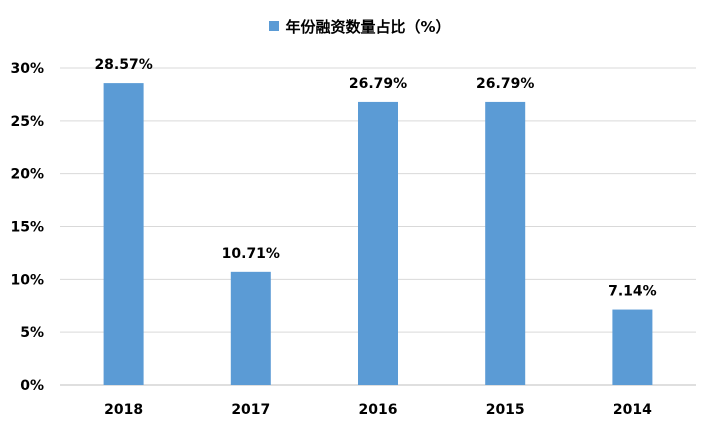 The width and height of the screenshot is (720, 432). Describe the element at coordinates (632, 410) in the screenshot. I see `x-tick-label: 2014` at that location.